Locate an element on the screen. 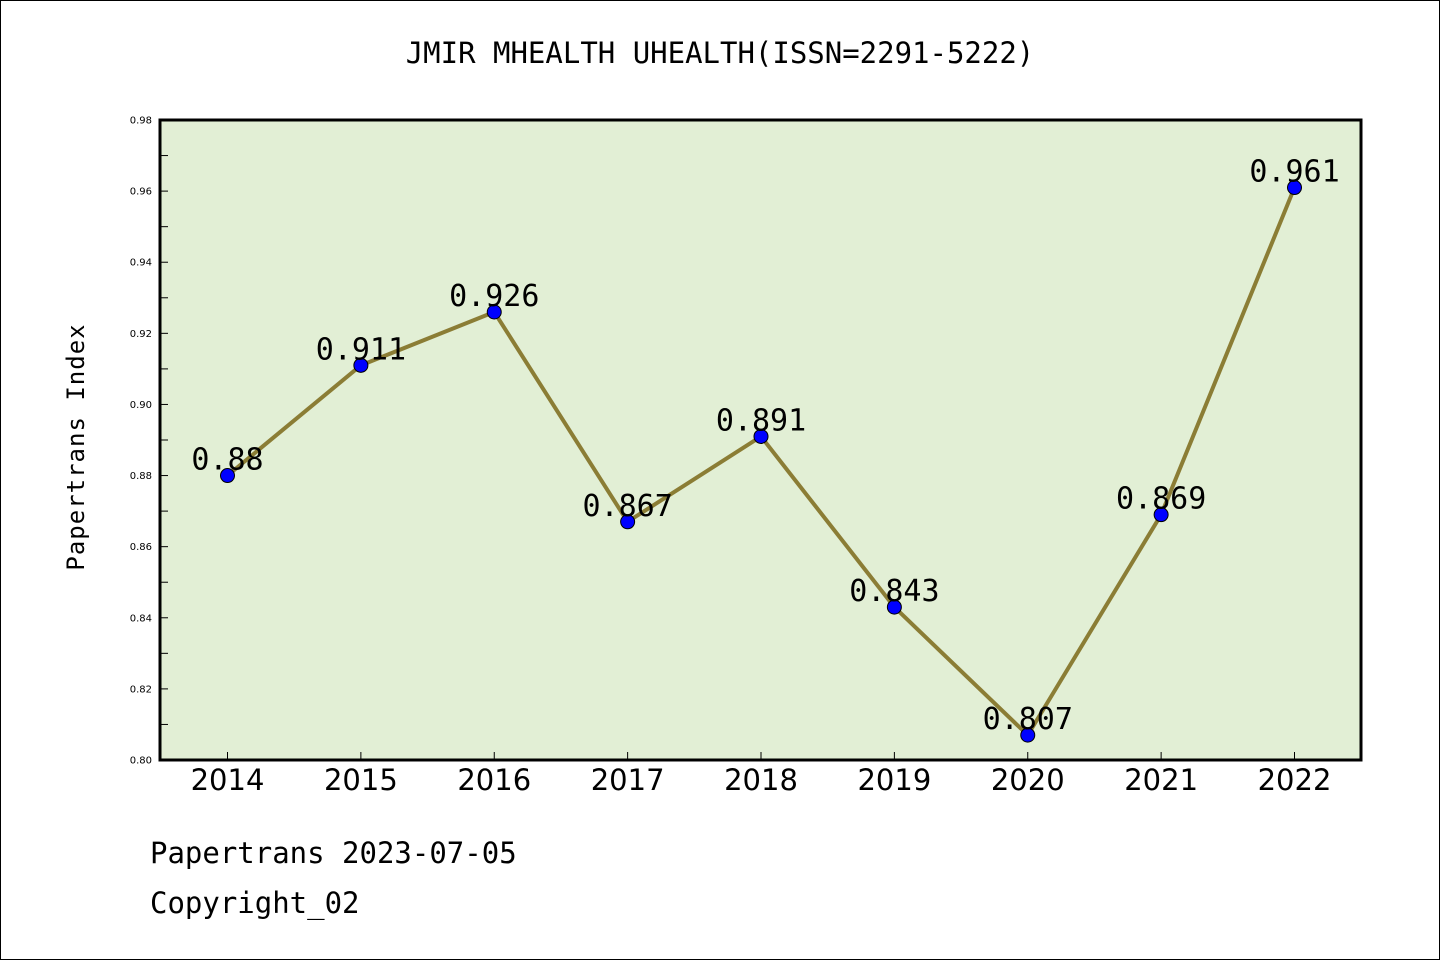  y-tick-label: 0.88 is located at coordinates (141, 476).